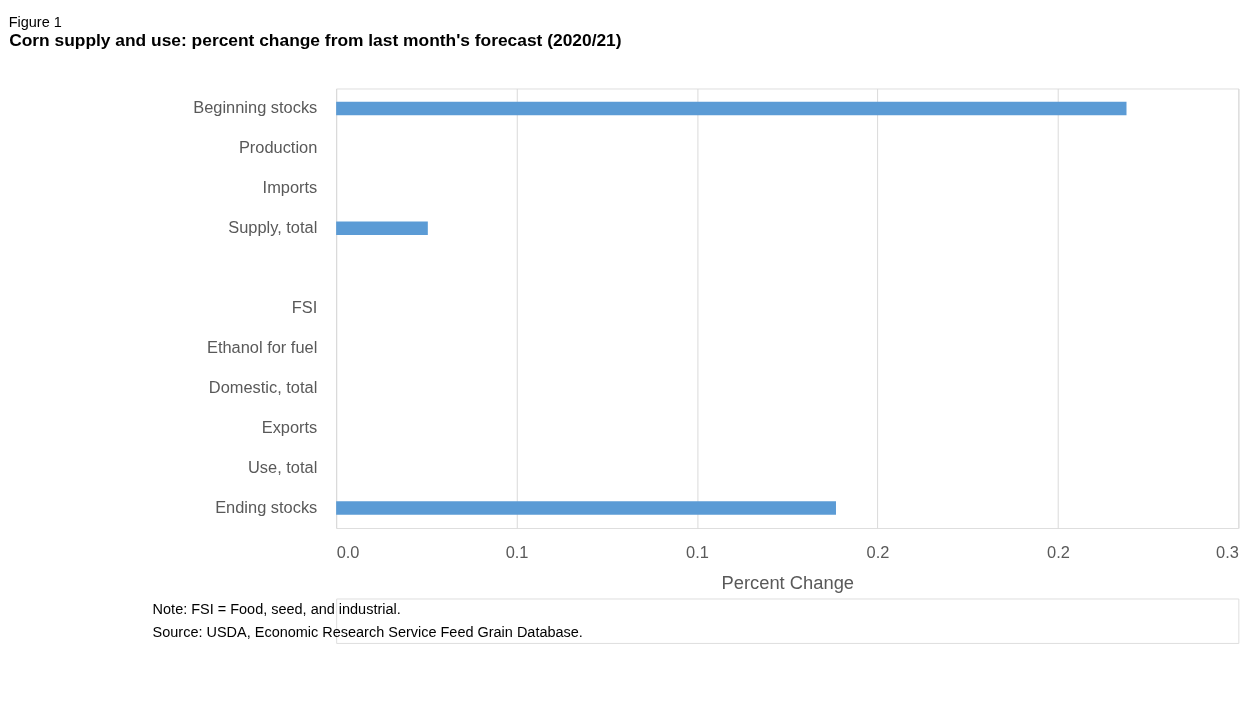 The height and width of the screenshot is (717, 1249). I want to click on caption: Figure 1, so click(35, 22).